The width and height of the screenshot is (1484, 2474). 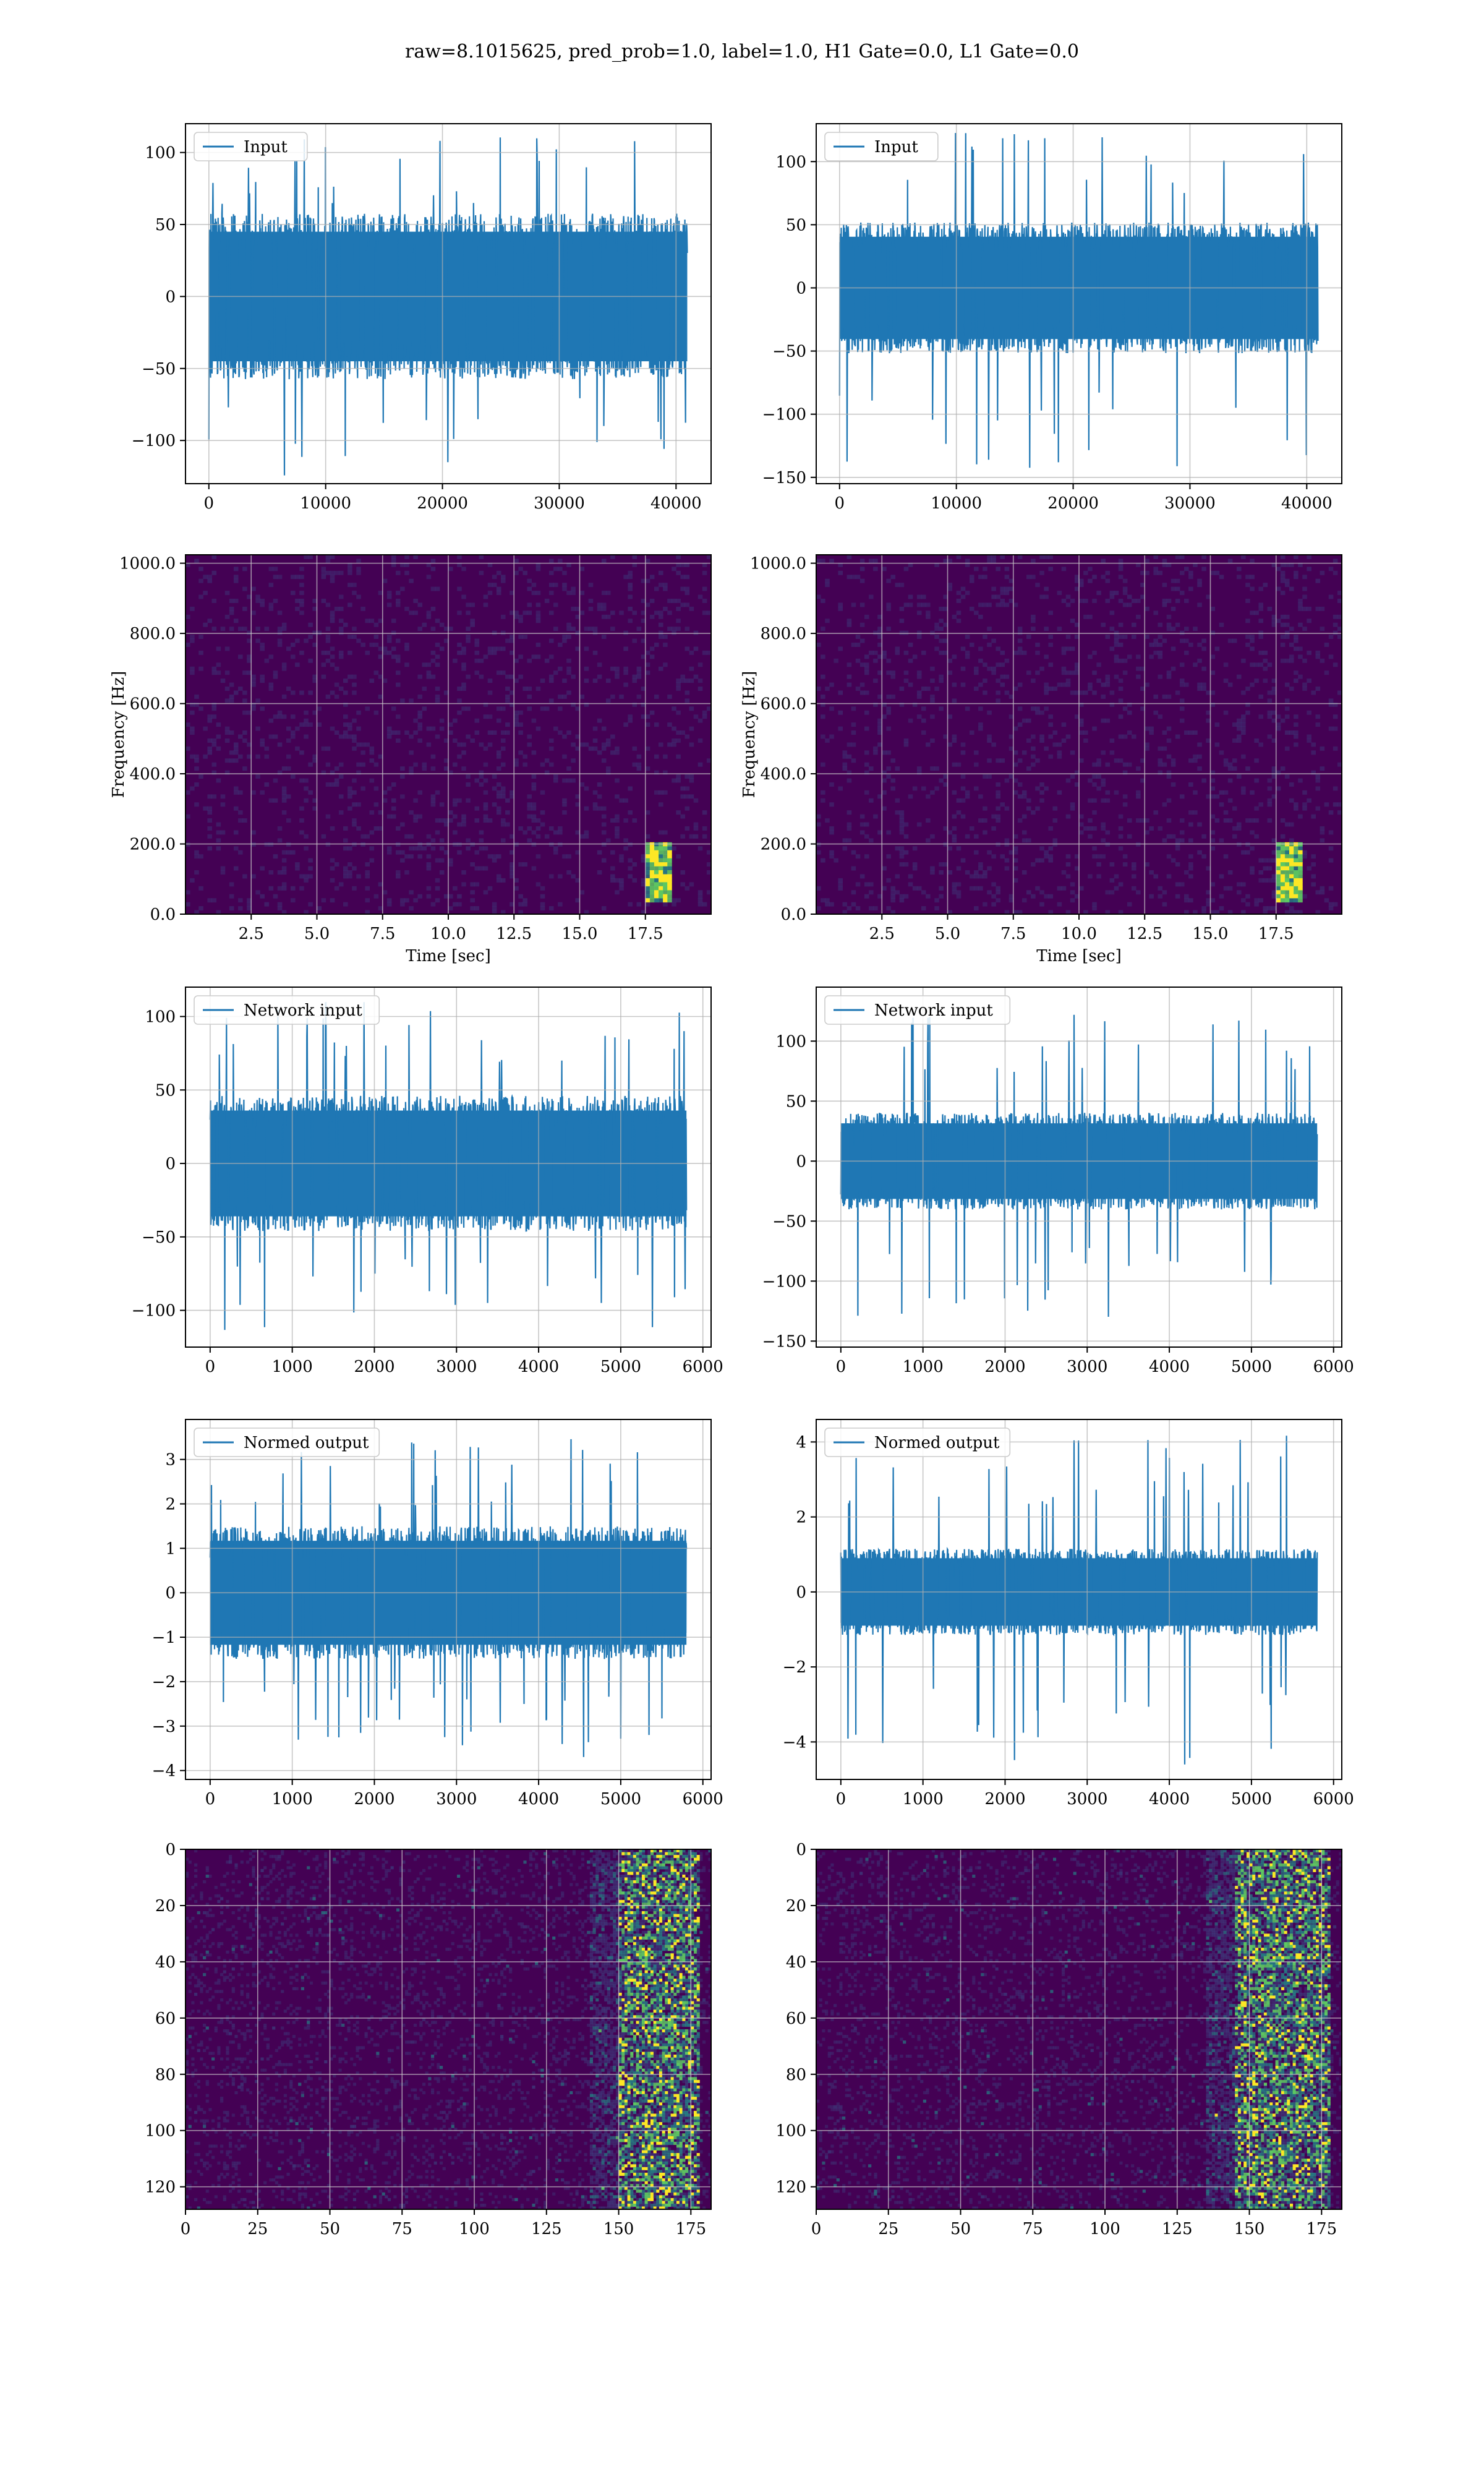 I want to click on y-tick-label: −1, so click(x=164, y=1638).